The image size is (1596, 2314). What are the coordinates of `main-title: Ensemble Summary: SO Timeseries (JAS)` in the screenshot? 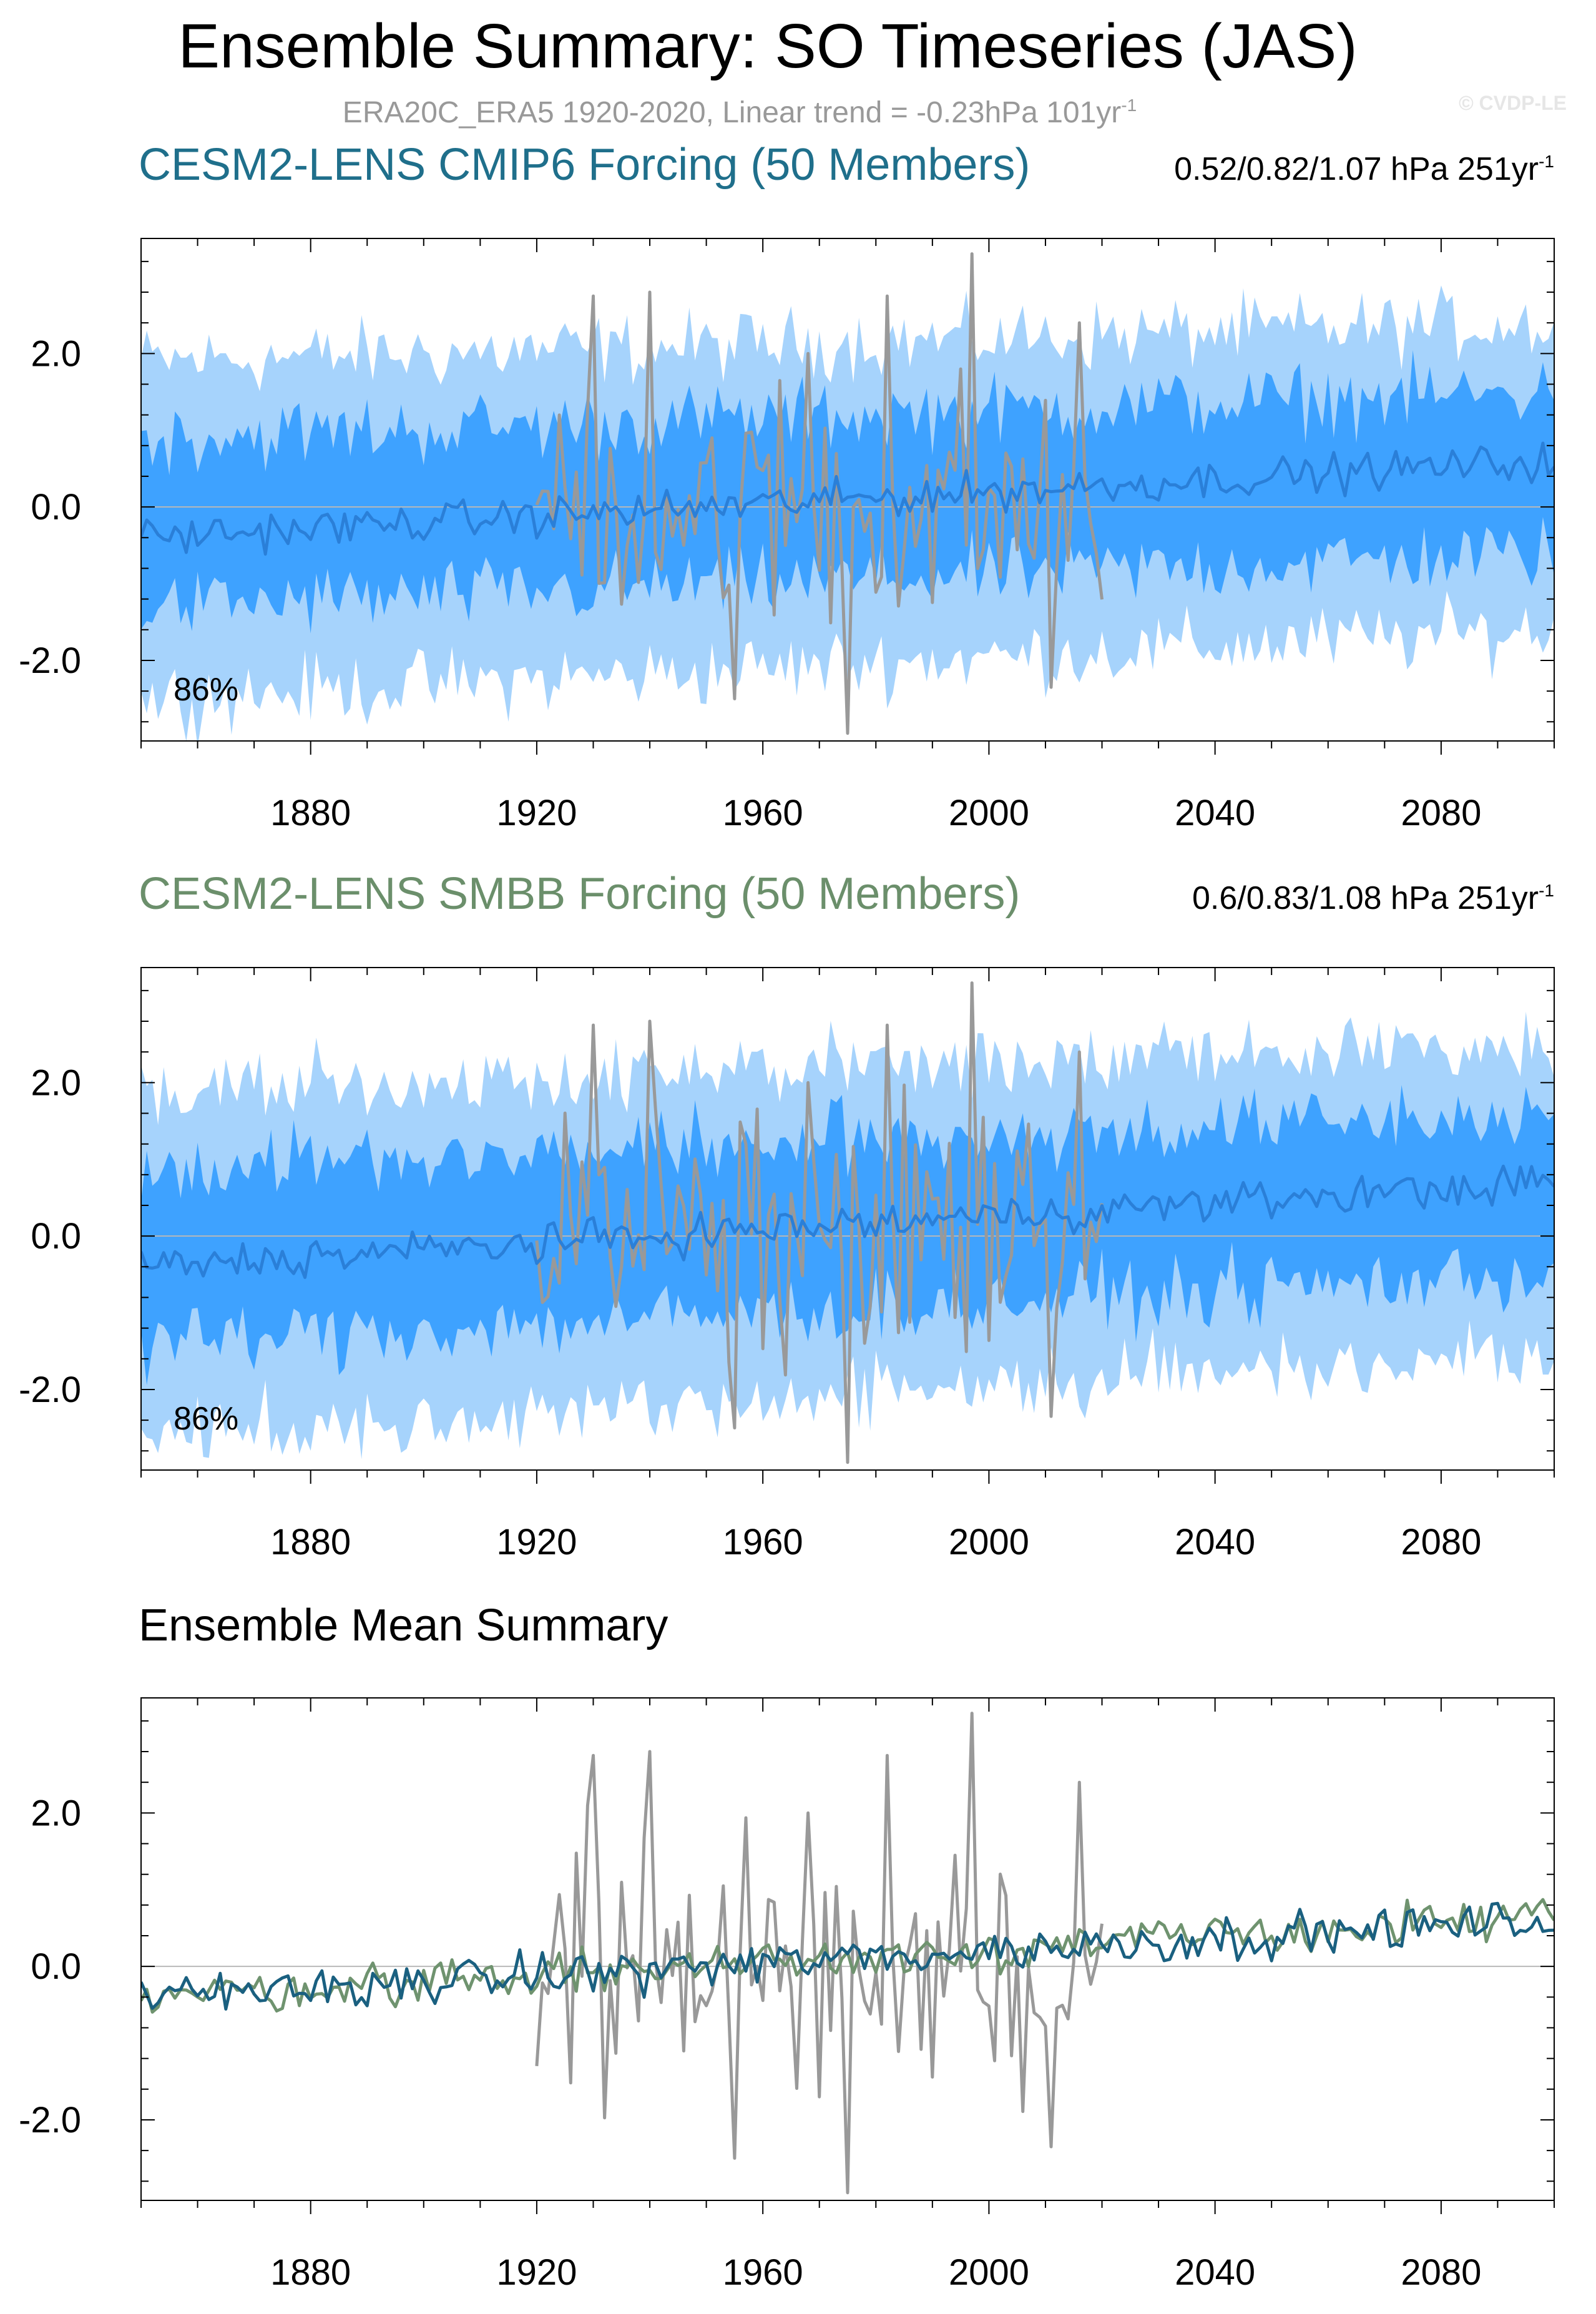 It's located at (767, 46).